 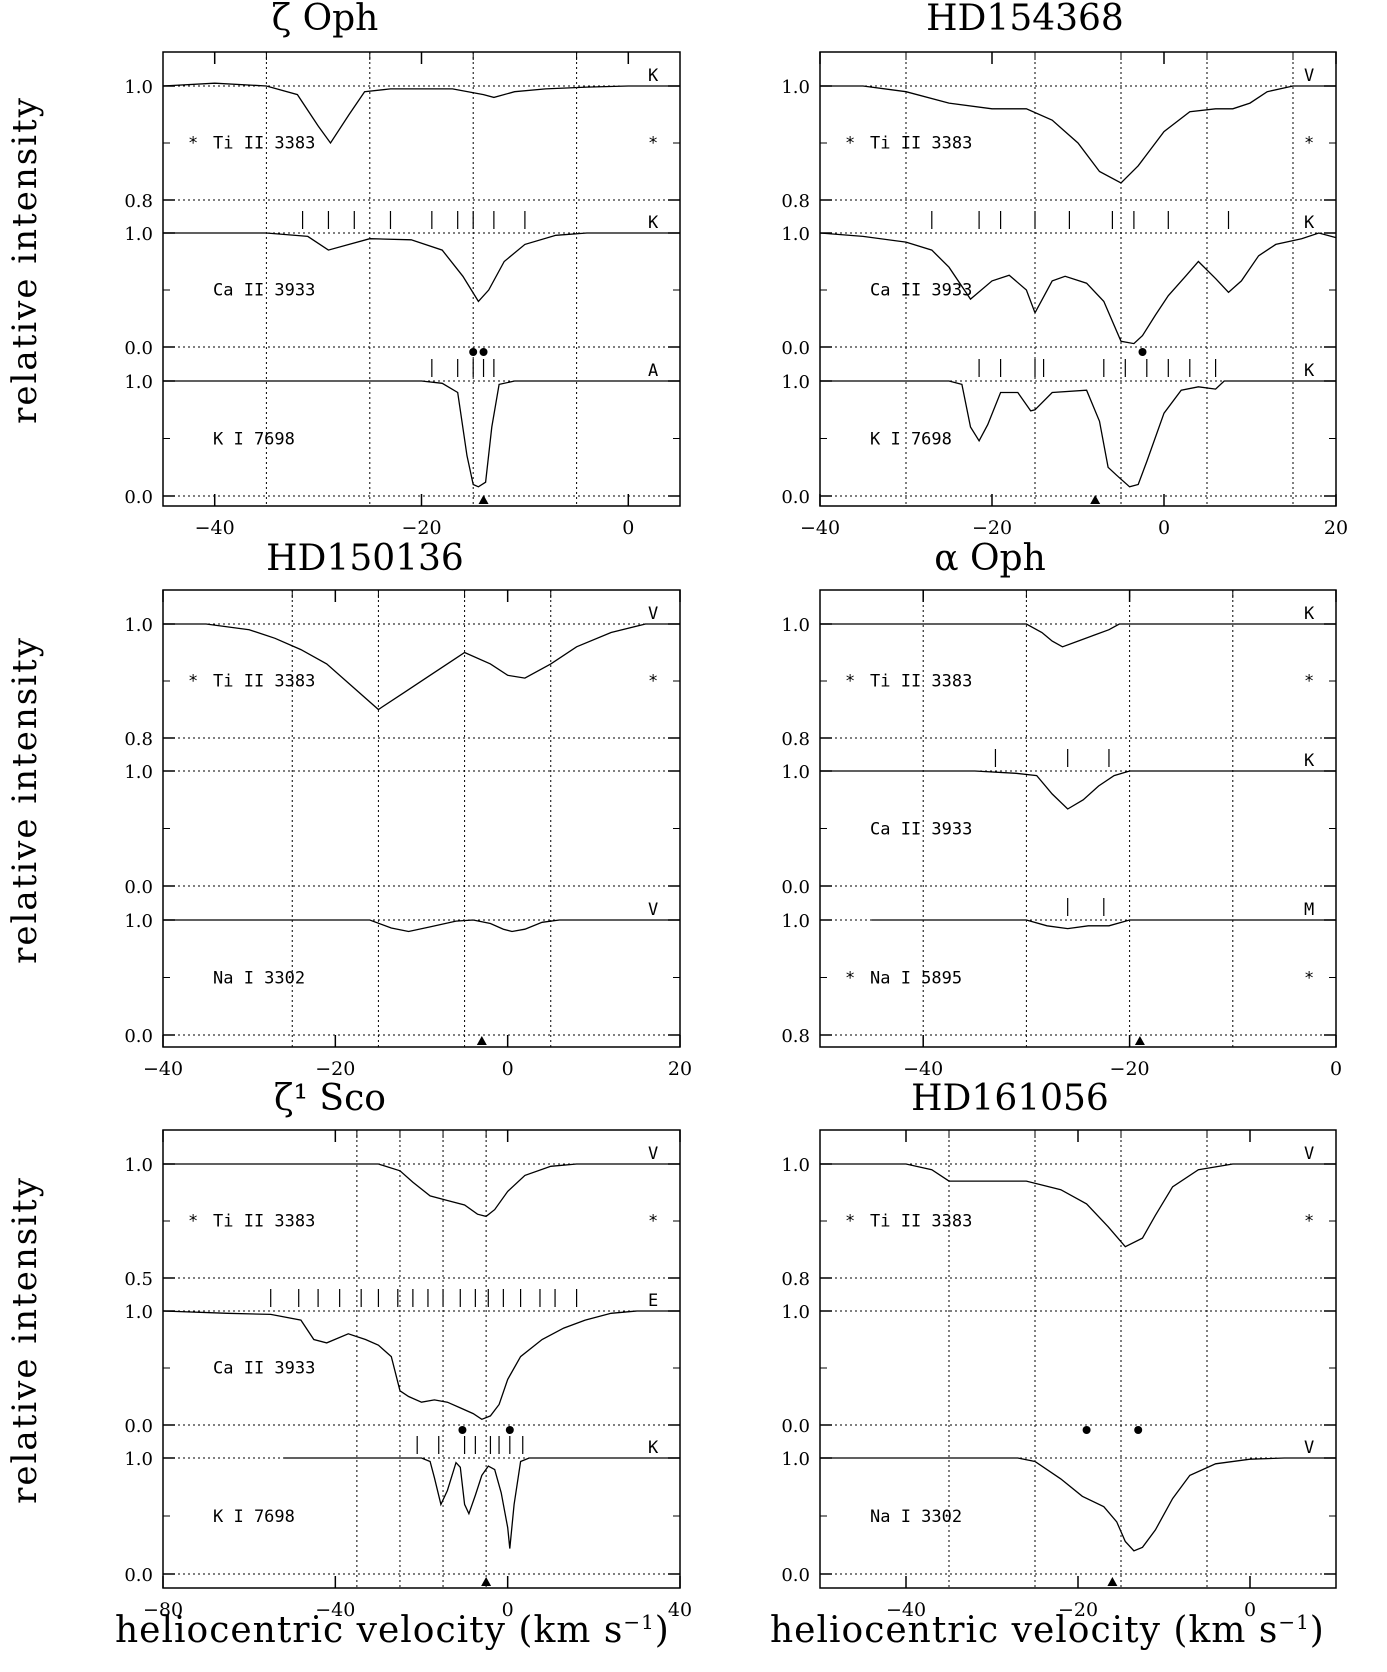 I want to click on source-code: E, so click(x=653, y=1301).